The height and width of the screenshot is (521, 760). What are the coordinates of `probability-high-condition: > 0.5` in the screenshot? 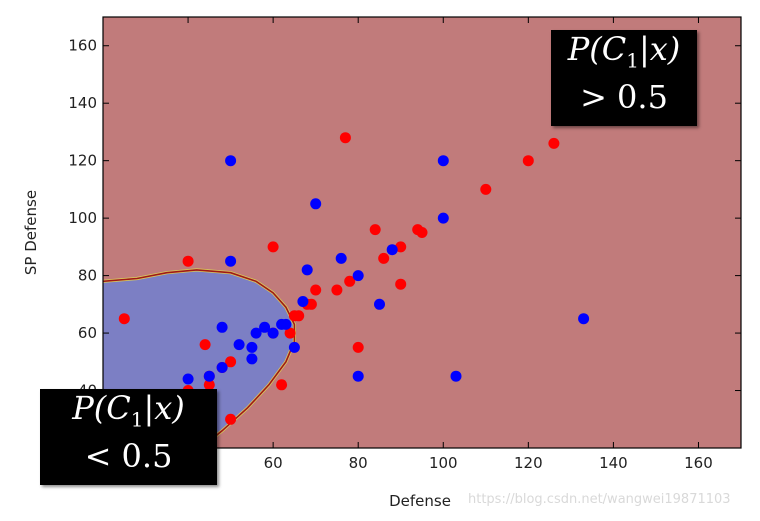 It's located at (624, 97).